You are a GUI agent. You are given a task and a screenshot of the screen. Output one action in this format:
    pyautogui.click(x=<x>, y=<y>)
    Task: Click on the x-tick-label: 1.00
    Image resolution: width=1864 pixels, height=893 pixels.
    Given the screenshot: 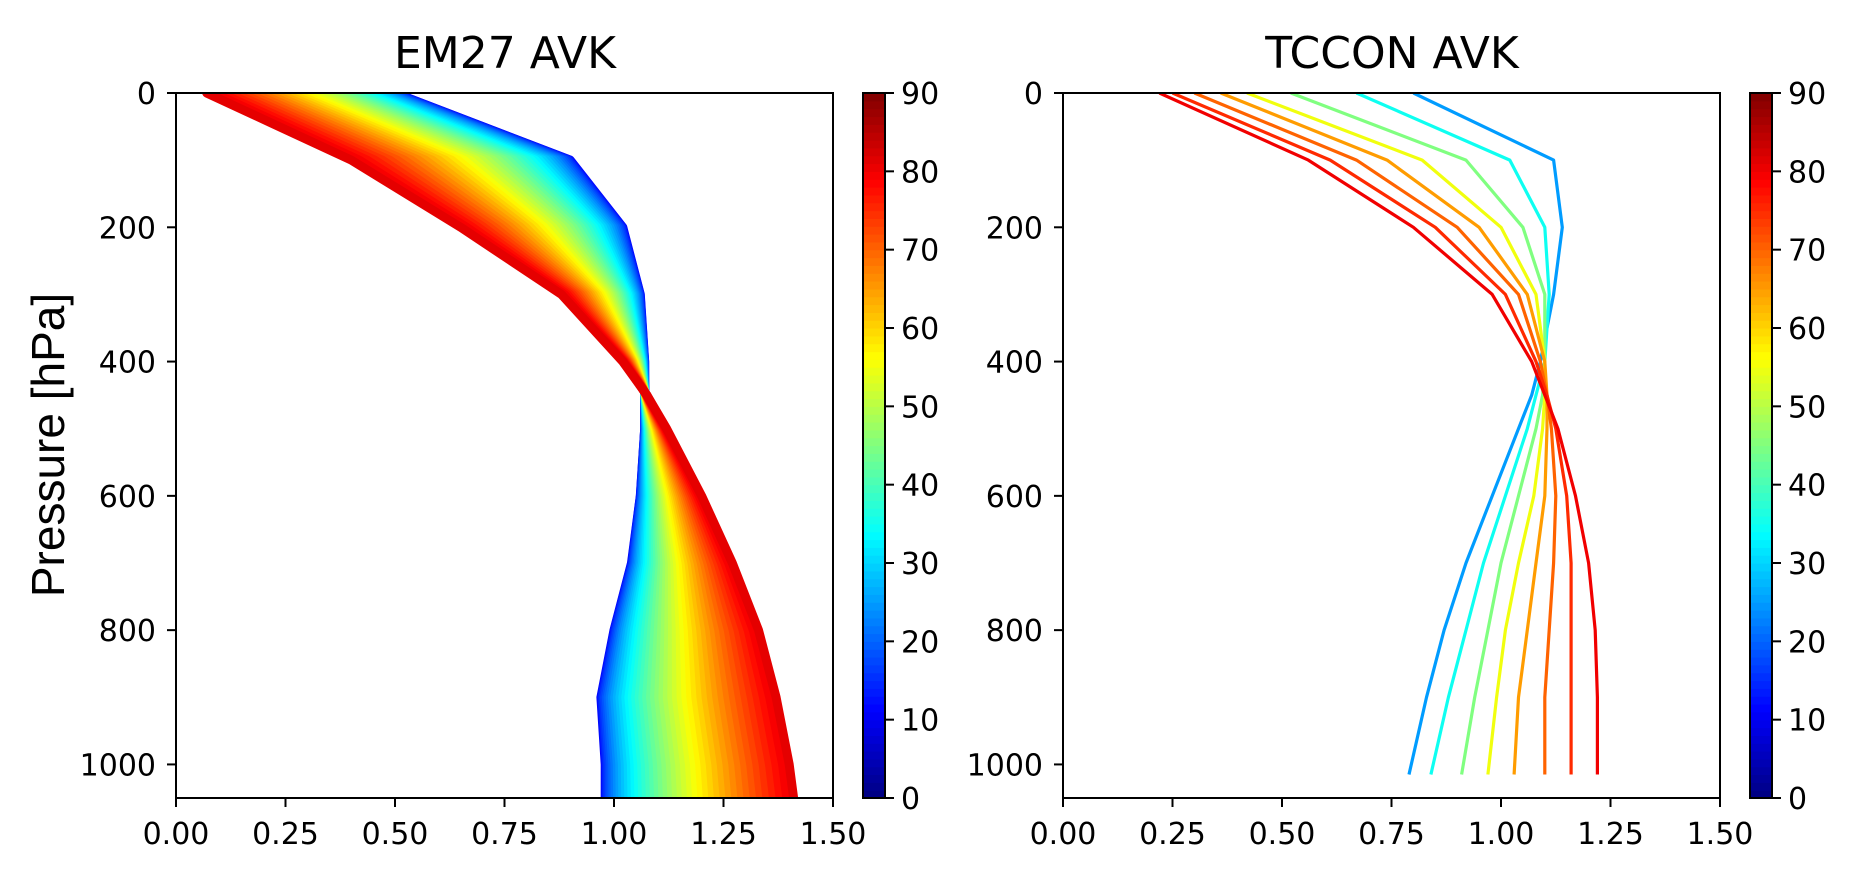 What is the action you would take?
    pyautogui.click(x=614, y=834)
    